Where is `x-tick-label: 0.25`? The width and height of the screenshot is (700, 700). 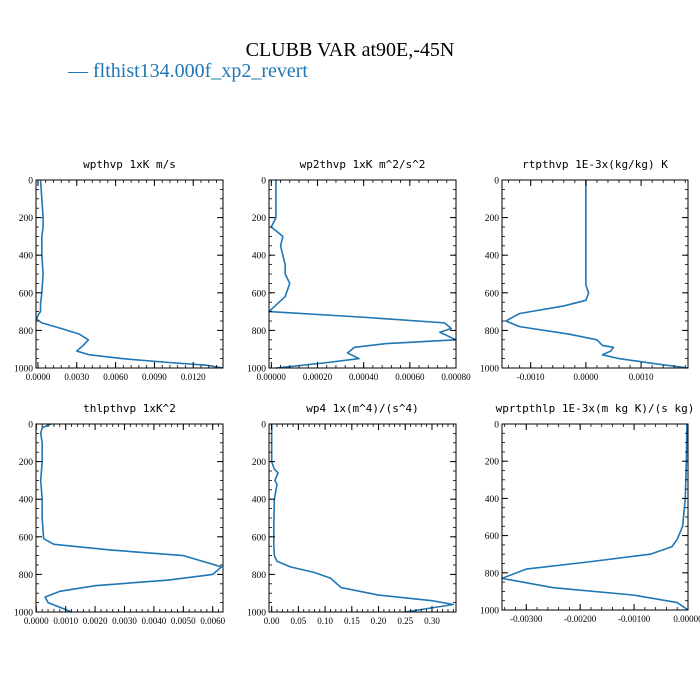
x-tick-label: 0.25 is located at coordinates (405, 621).